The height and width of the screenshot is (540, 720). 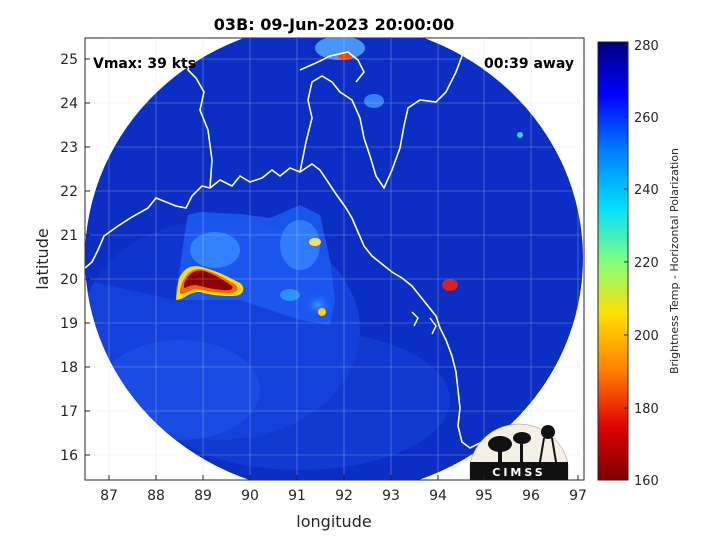 I want to click on x-tick-label: 95, so click(x=484, y=496).